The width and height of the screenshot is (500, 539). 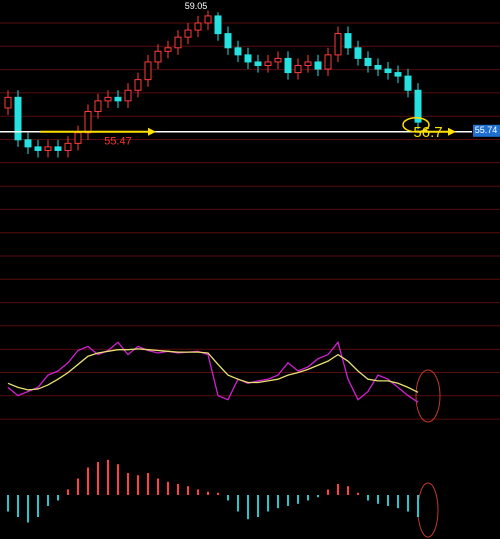 I want to click on highlight, so click(x=428, y=396).